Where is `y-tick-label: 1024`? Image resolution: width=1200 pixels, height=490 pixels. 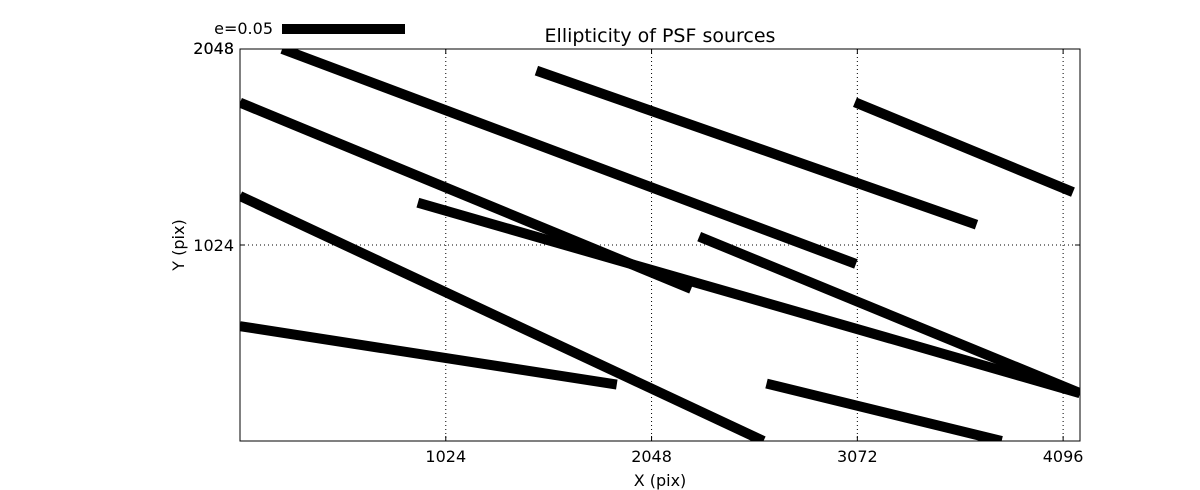
y-tick-label: 1024 is located at coordinates (213, 245).